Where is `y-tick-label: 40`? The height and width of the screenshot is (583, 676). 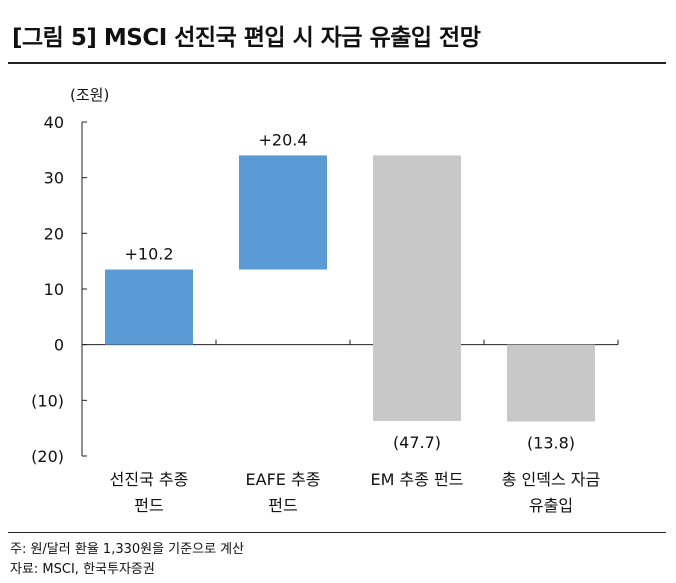 y-tick-label: 40 is located at coordinates (54, 122).